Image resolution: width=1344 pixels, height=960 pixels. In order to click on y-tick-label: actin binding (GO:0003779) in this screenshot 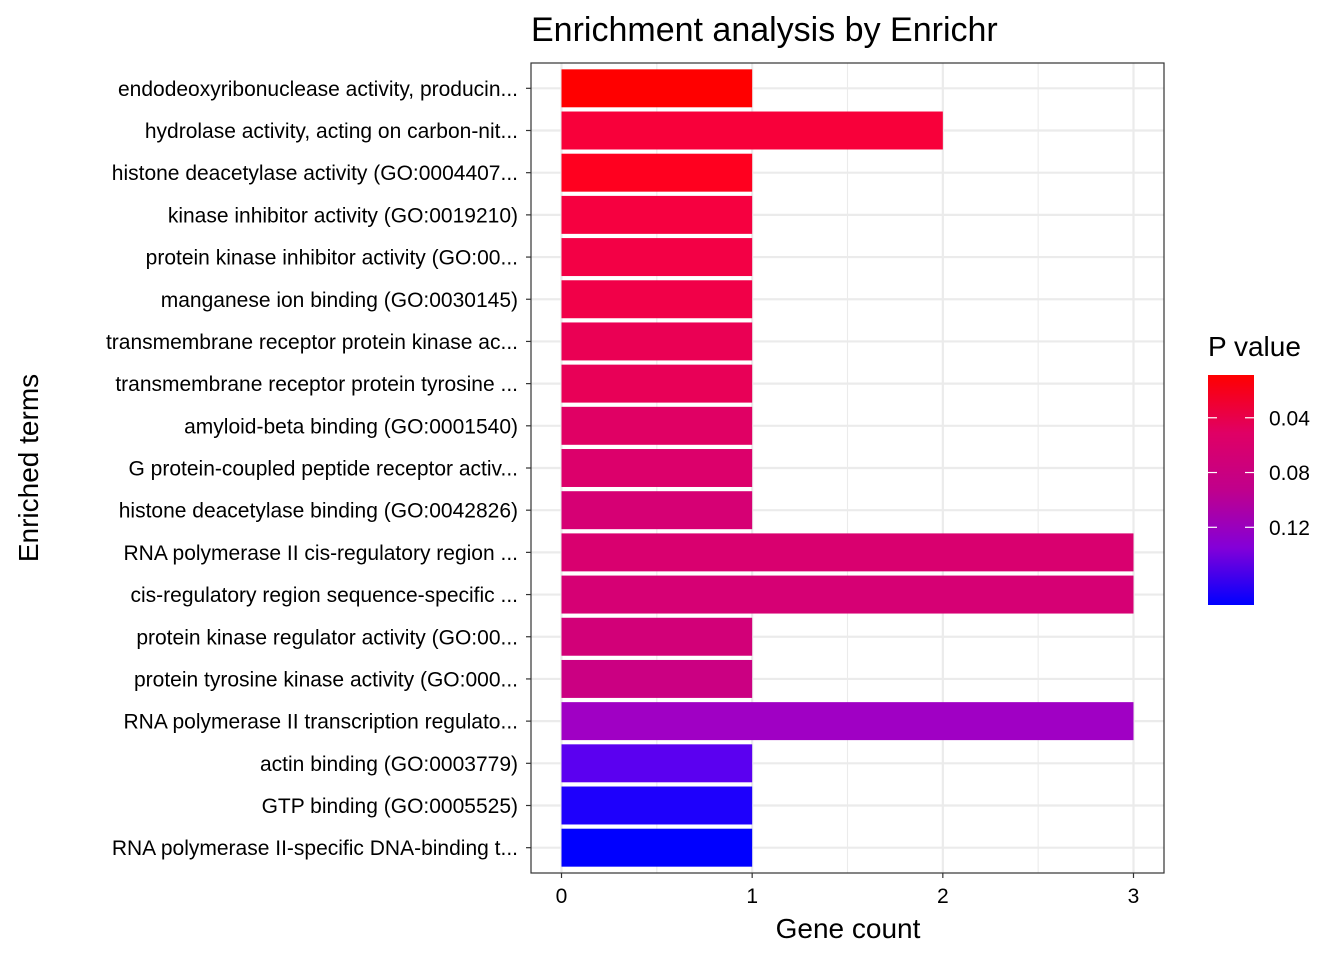, I will do `click(389, 764)`.